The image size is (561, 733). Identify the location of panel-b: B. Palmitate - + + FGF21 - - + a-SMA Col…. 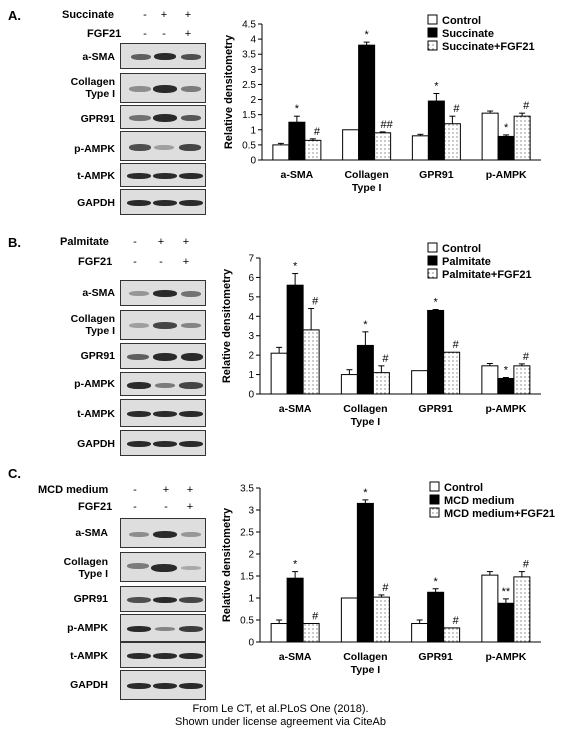
(107, 345).